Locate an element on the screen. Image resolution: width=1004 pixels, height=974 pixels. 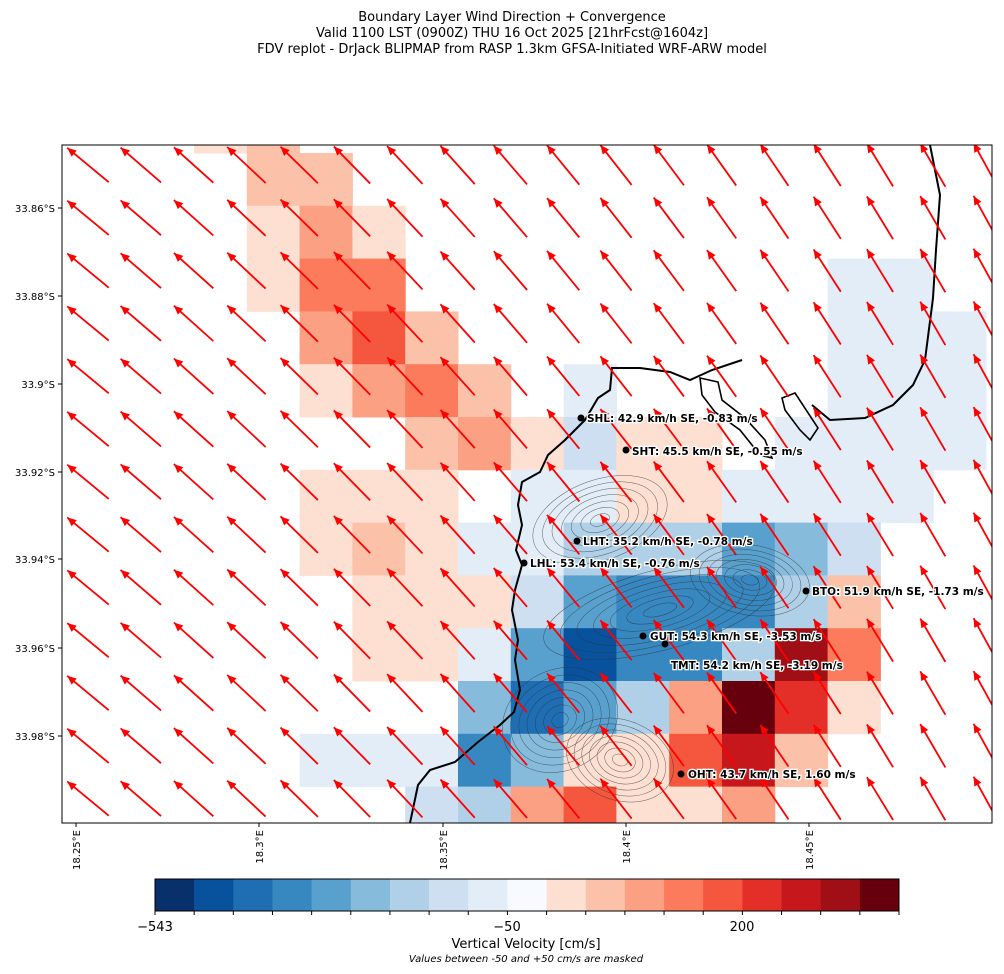
y-tick-label: 33.92°S is located at coordinates (35, 473).